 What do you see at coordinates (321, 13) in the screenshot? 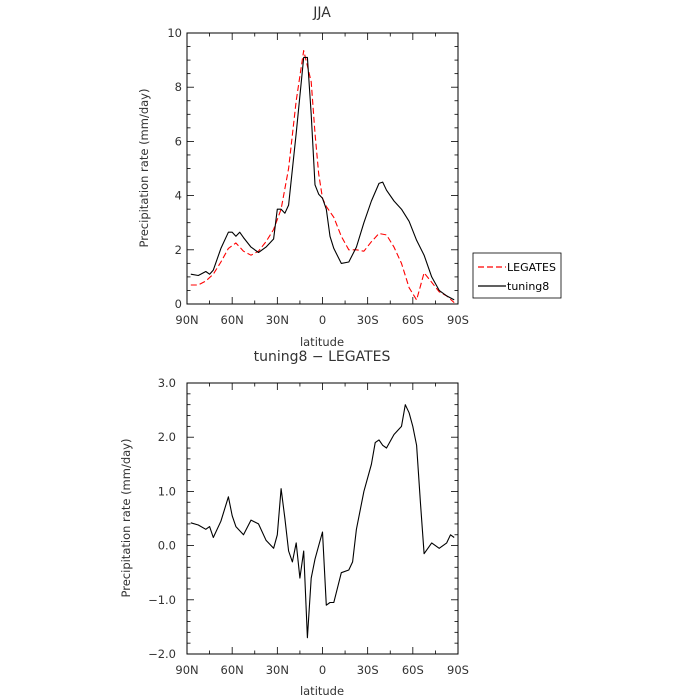
I see `top-chart-title: JJA` at bounding box center [321, 13].